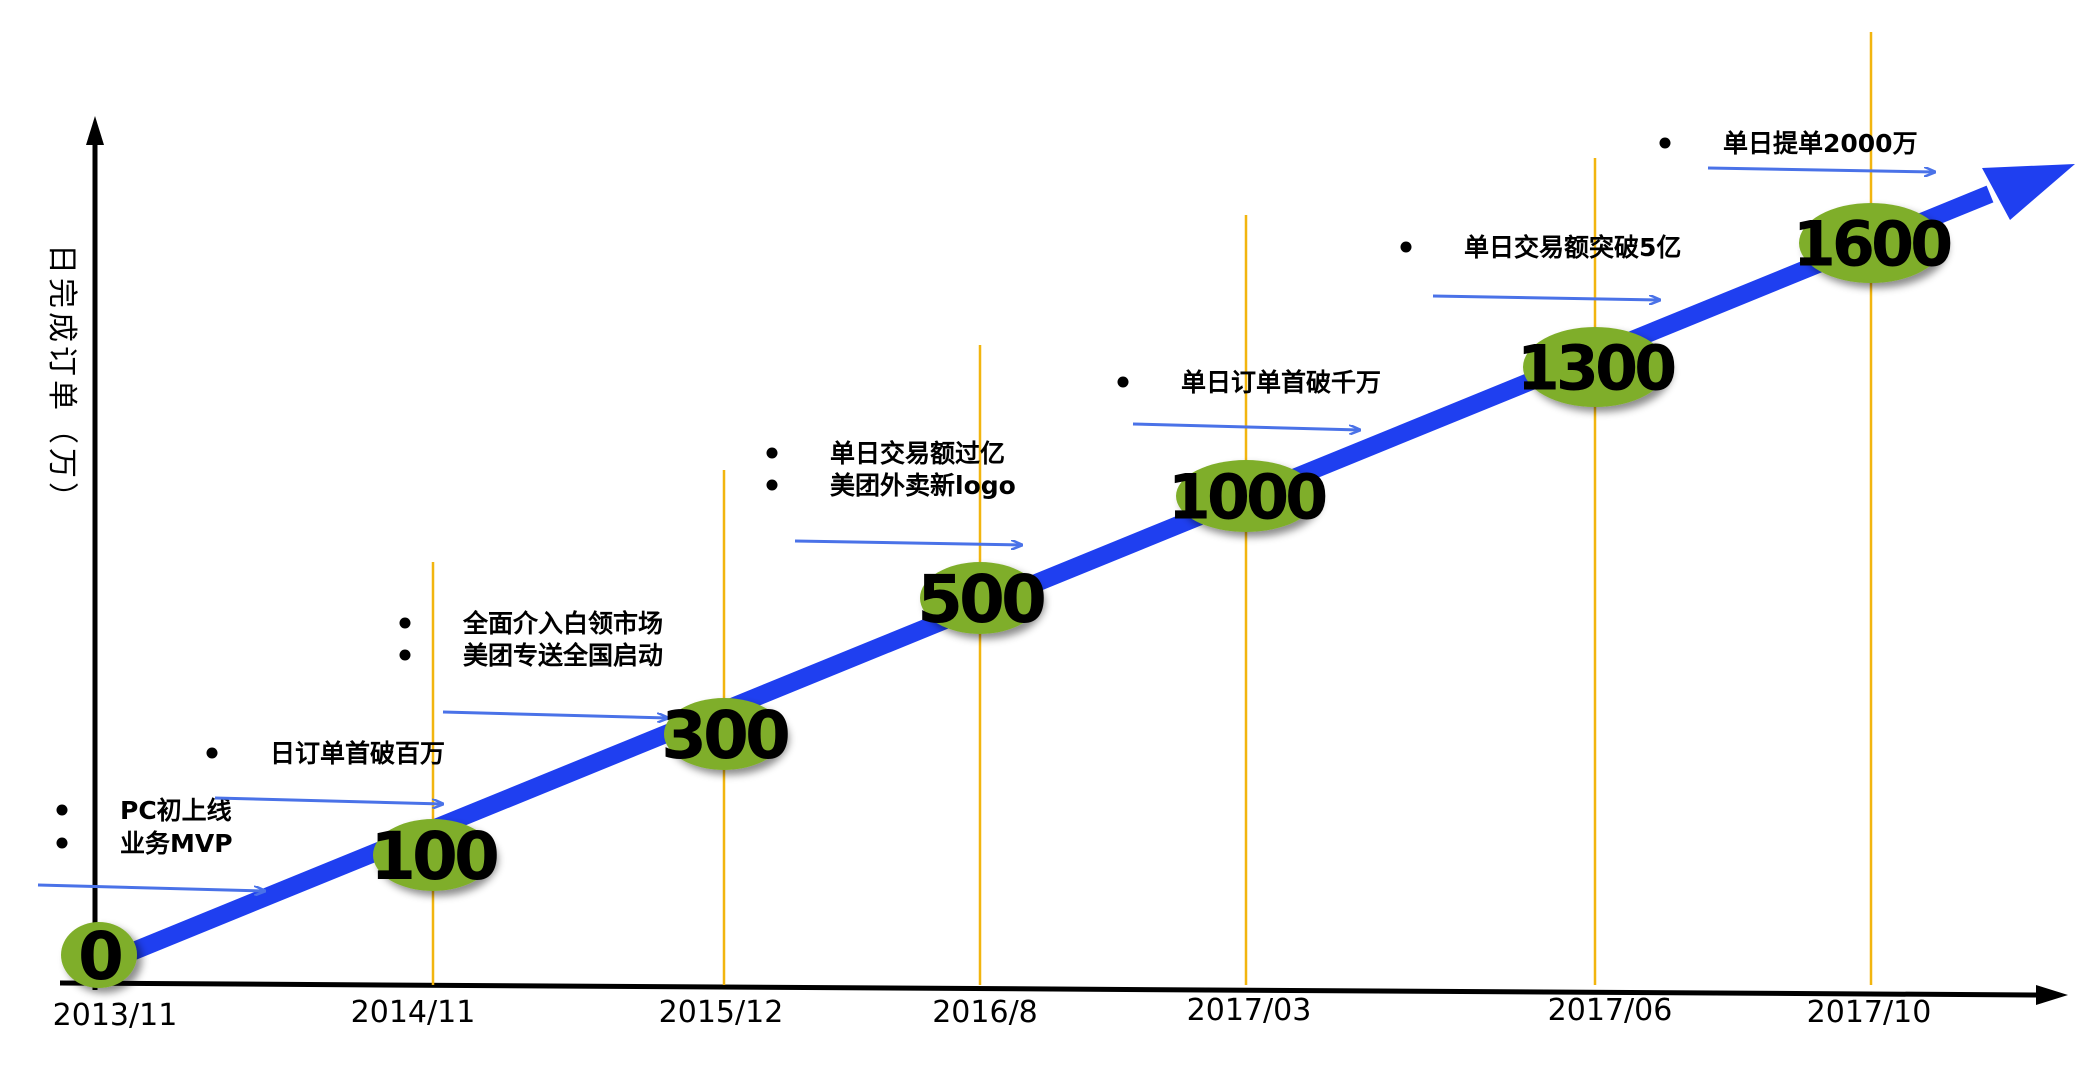 The width and height of the screenshot is (2090, 1076). Describe the element at coordinates (176, 843) in the screenshot. I see `milestone-note-0-1: 业务MVP` at that location.